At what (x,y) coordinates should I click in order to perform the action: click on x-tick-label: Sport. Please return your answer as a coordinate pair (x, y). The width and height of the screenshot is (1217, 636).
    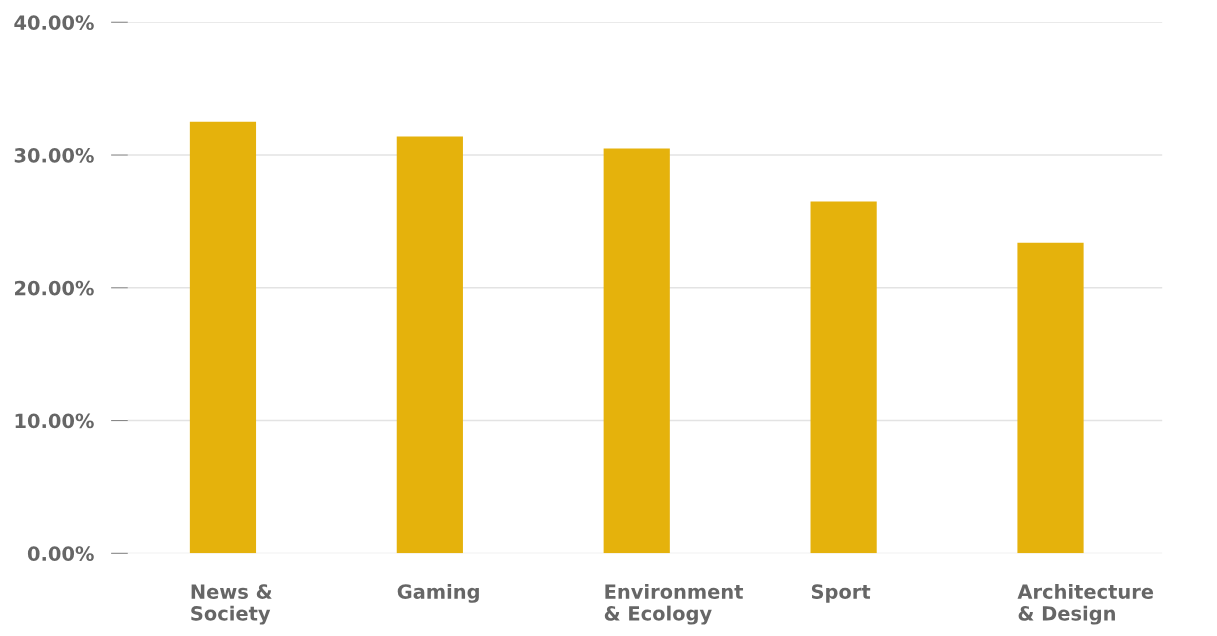
    Looking at the image, I should click on (841, 593).